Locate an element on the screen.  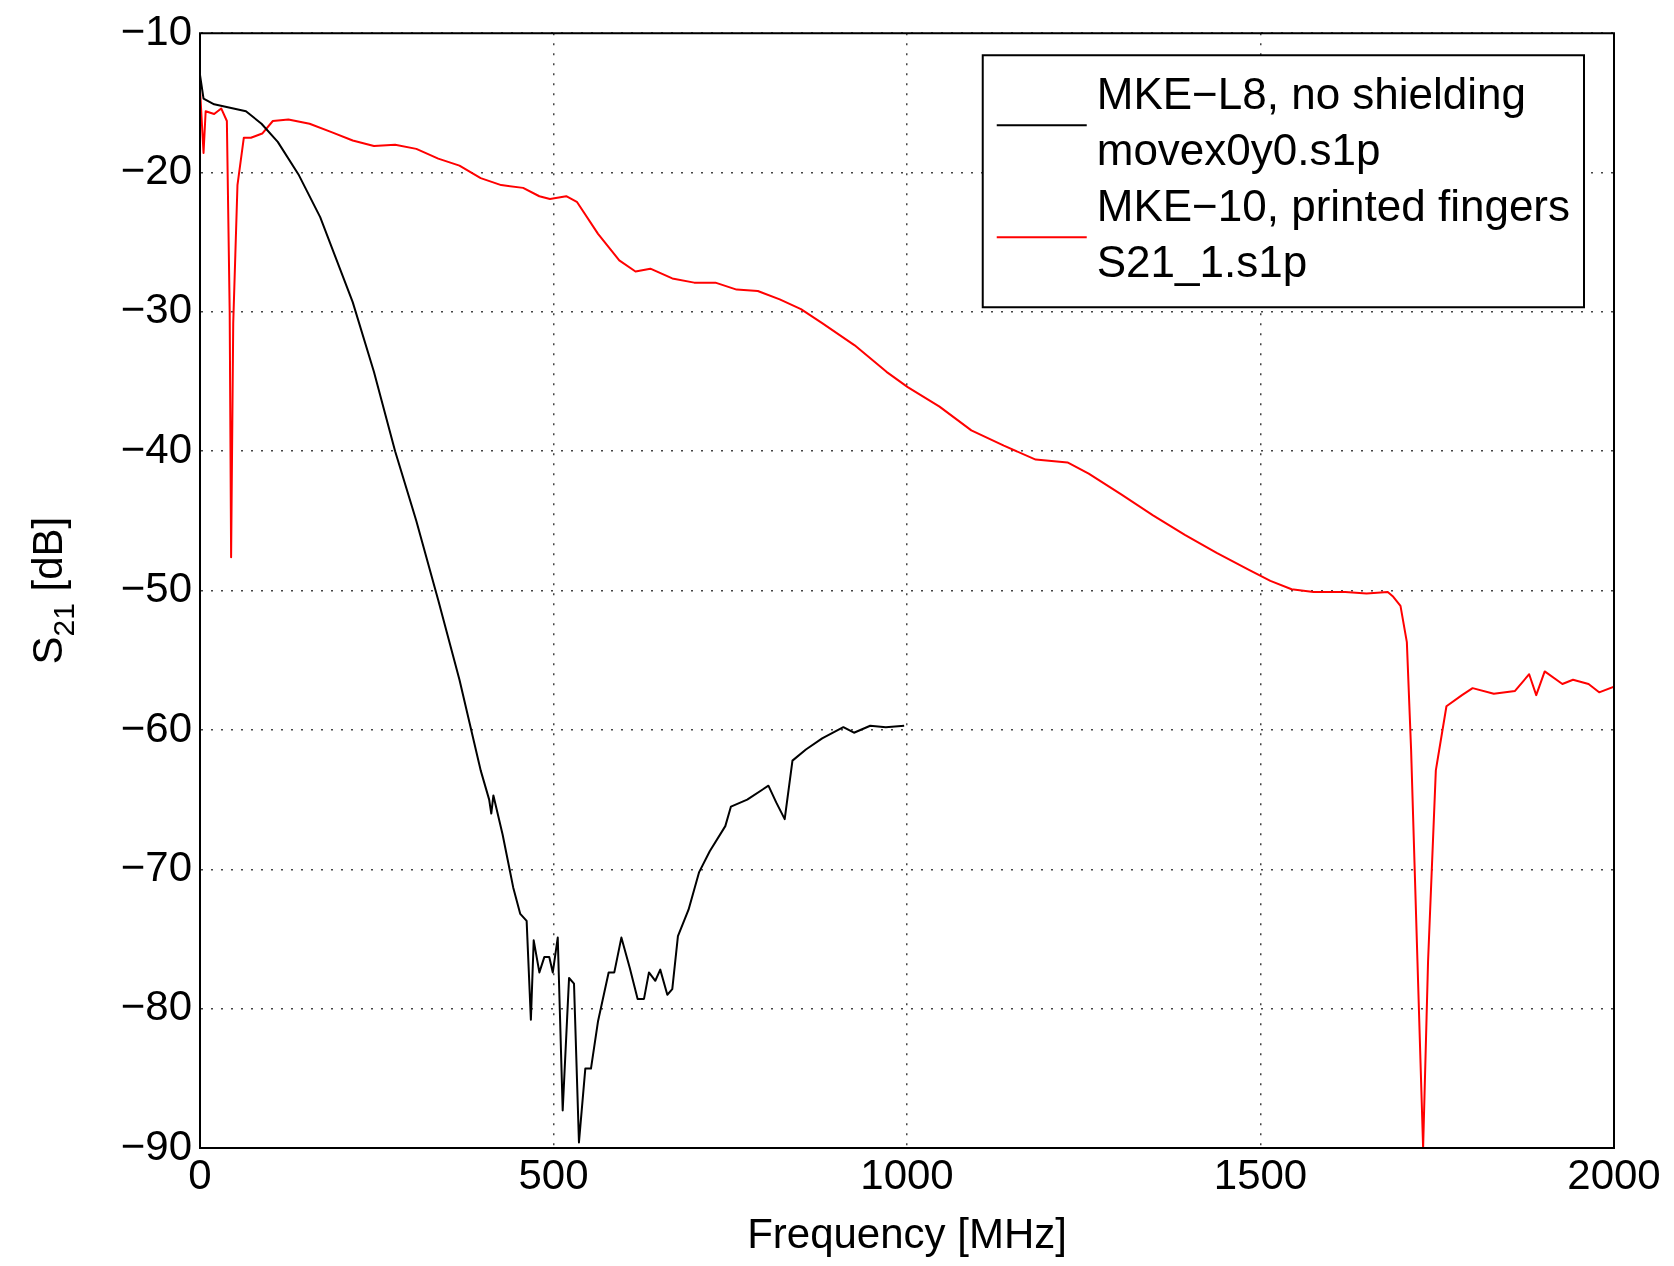
y-tick-label: −20 is located at coordinates (156, 170).